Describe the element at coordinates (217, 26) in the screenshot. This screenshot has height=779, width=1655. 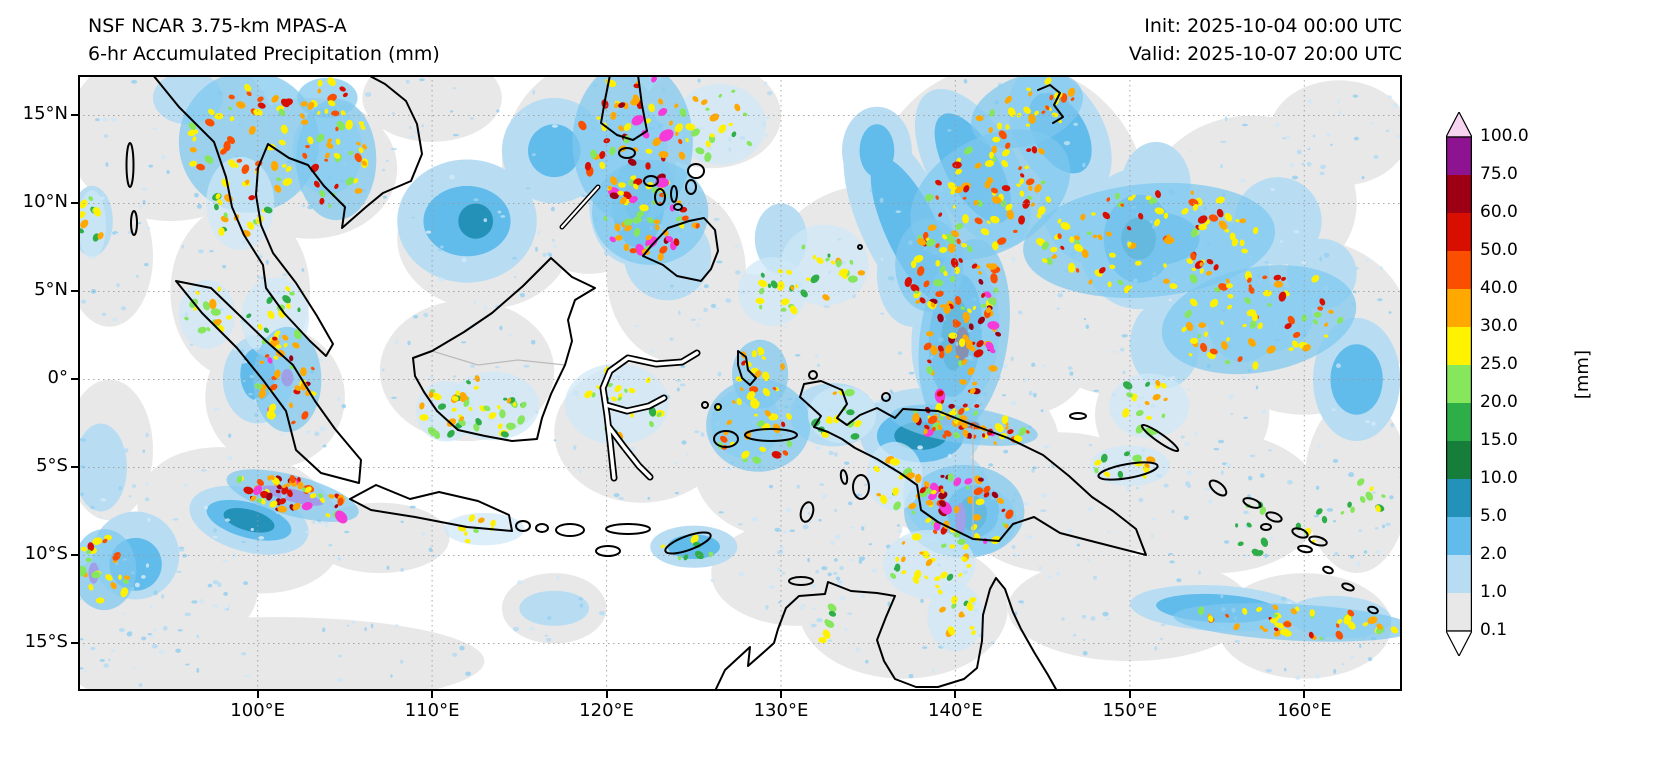
I see `model-title: NSF NCAR 3.75-km MPAS-A` at that location.